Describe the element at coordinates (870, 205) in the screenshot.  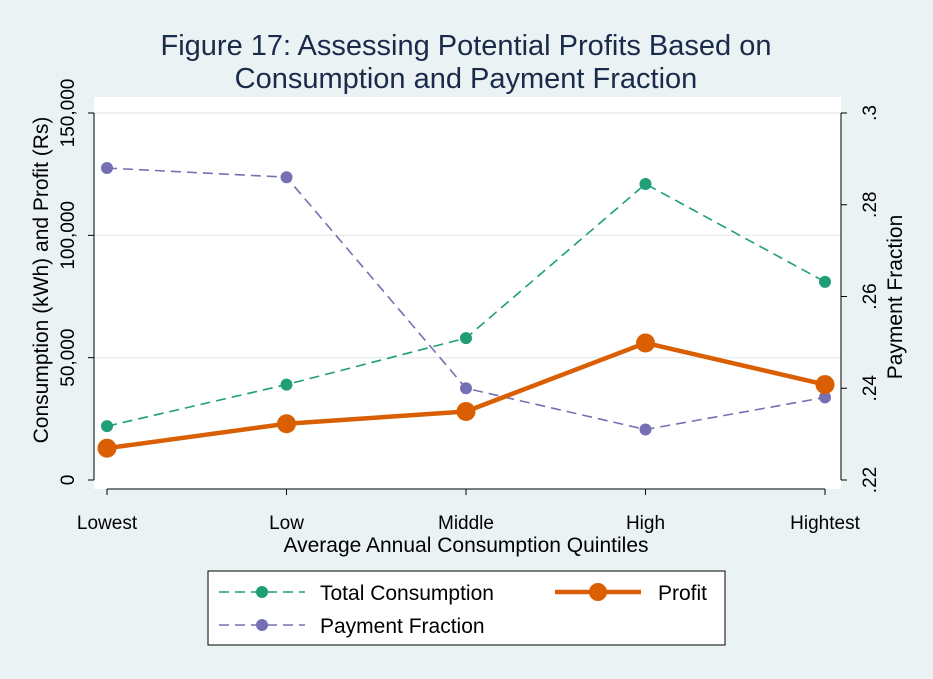
I see `y2-tick-label: .28` at that location.